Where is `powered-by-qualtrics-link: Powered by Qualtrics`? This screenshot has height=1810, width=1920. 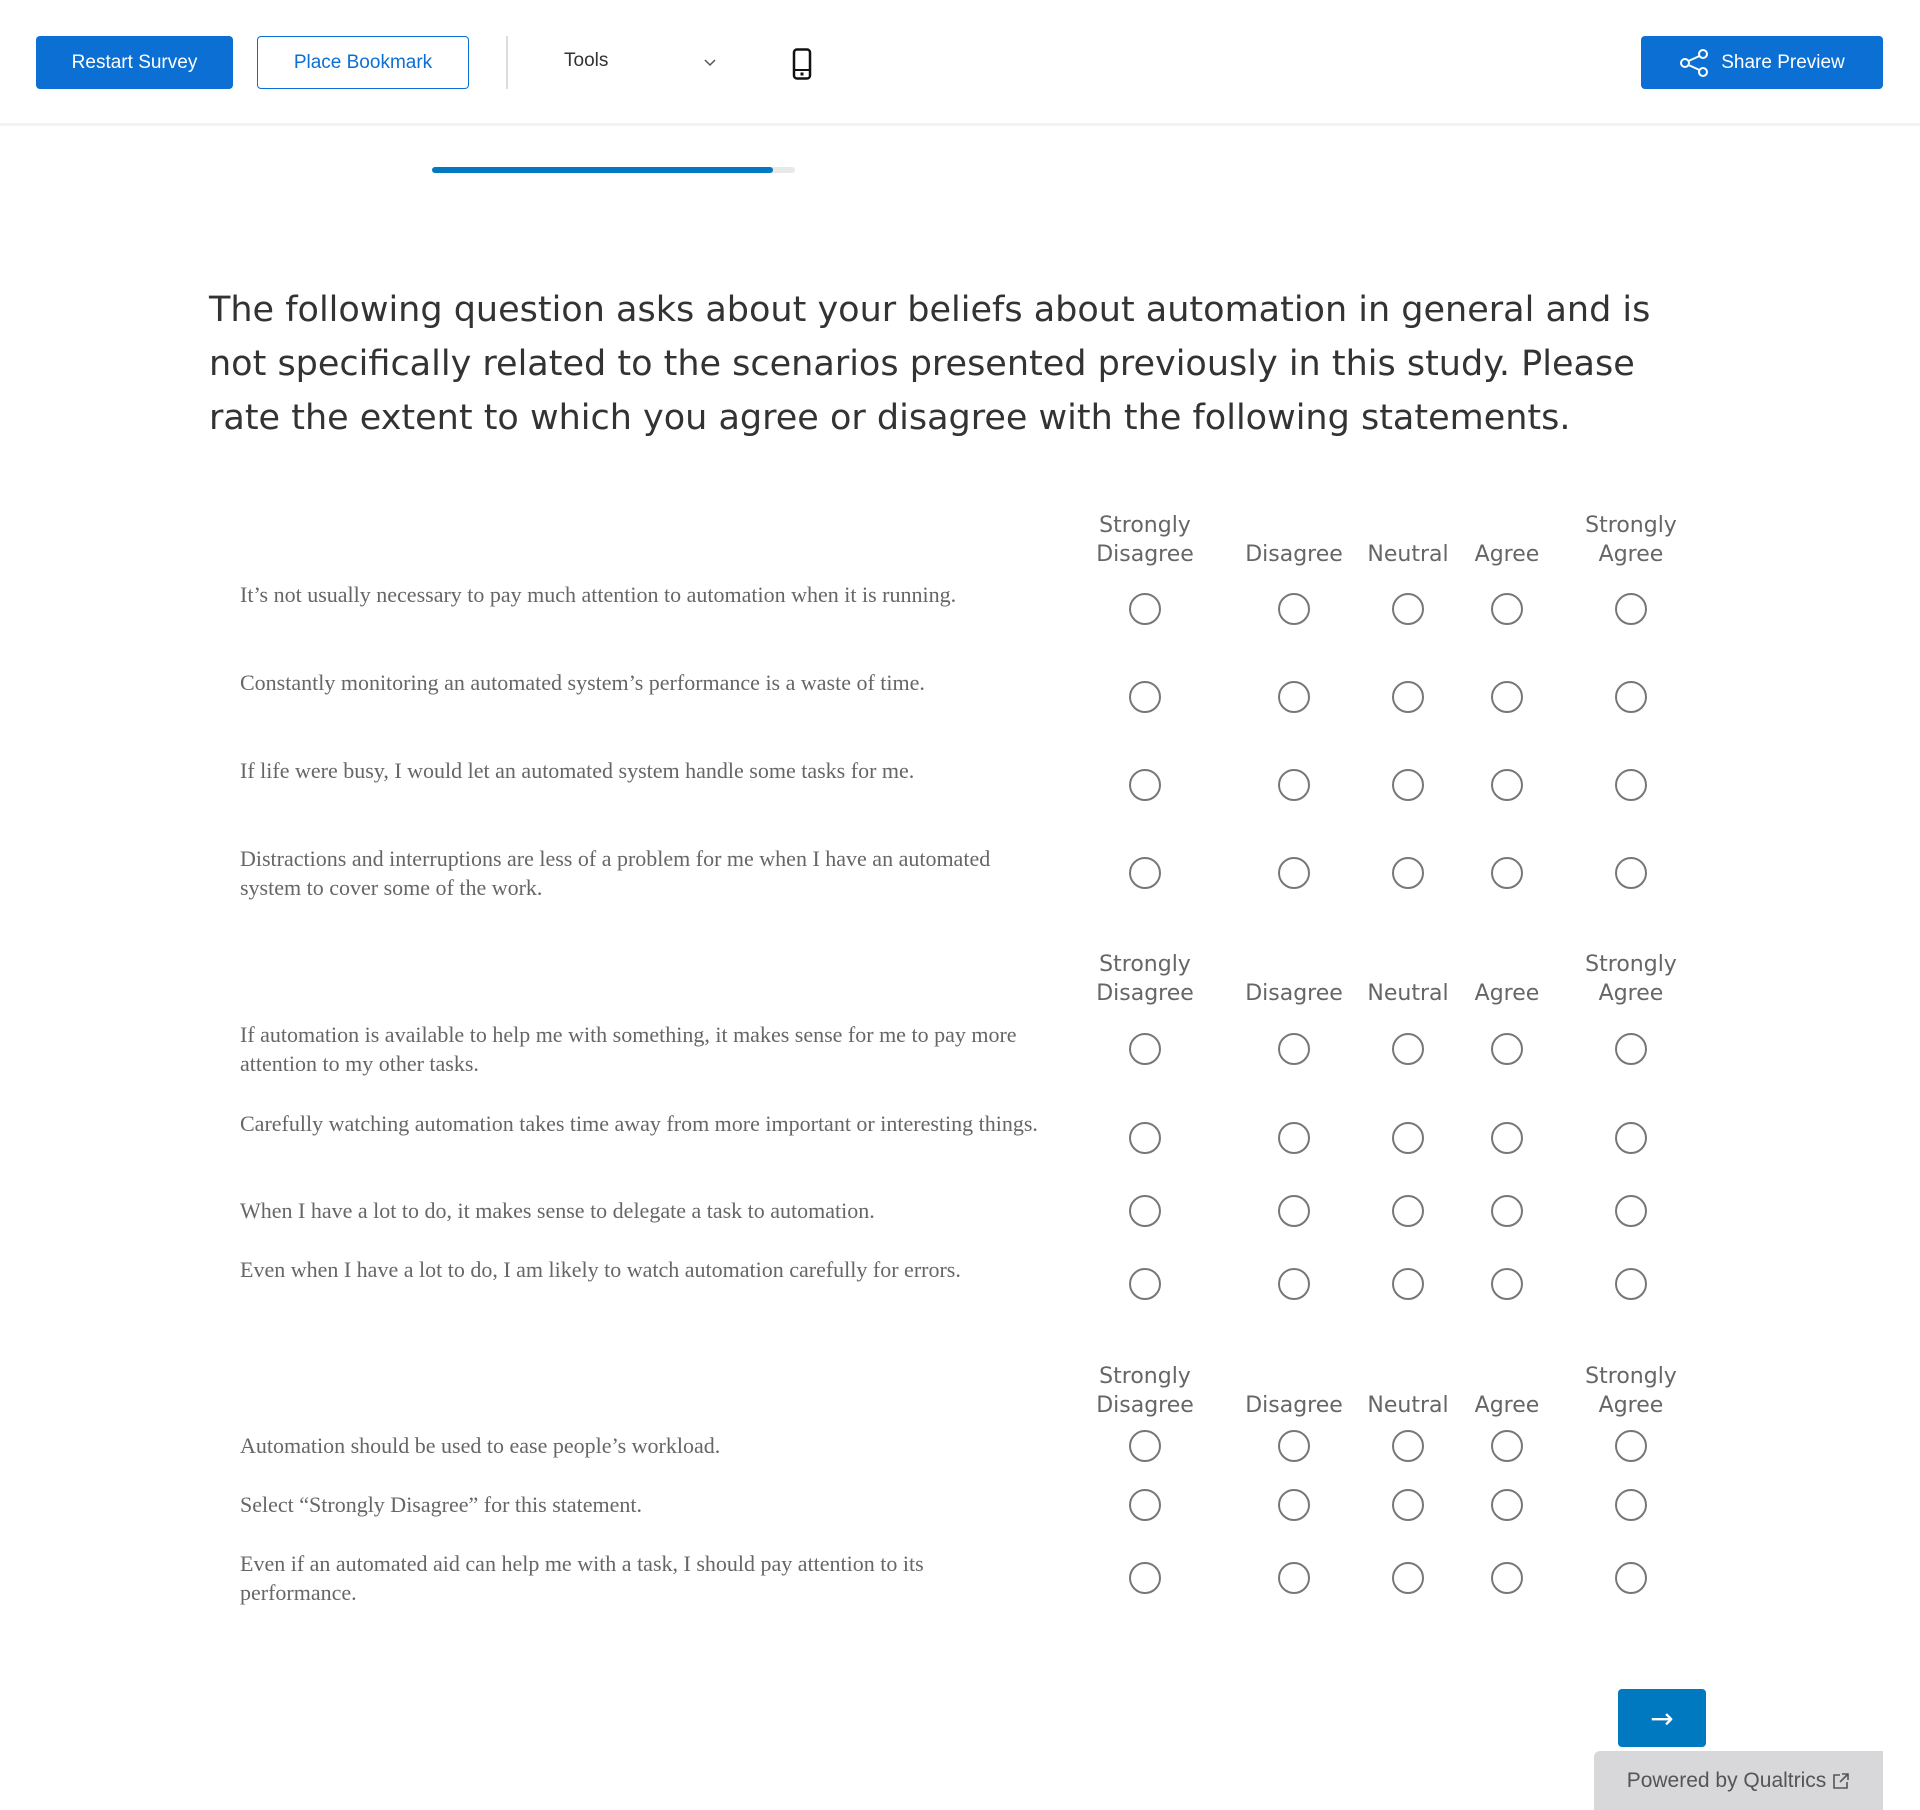
powered-by-qualtrics-link: Powered by Qualtrics is located at coordinates (1738, 1780).